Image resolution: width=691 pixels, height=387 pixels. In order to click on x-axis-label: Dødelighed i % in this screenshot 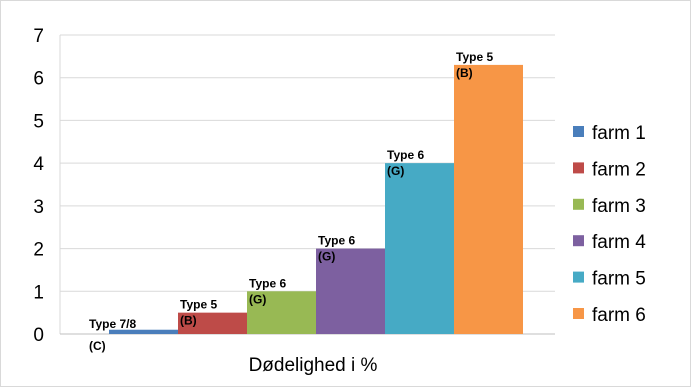, I will do `click(313, 365)`.